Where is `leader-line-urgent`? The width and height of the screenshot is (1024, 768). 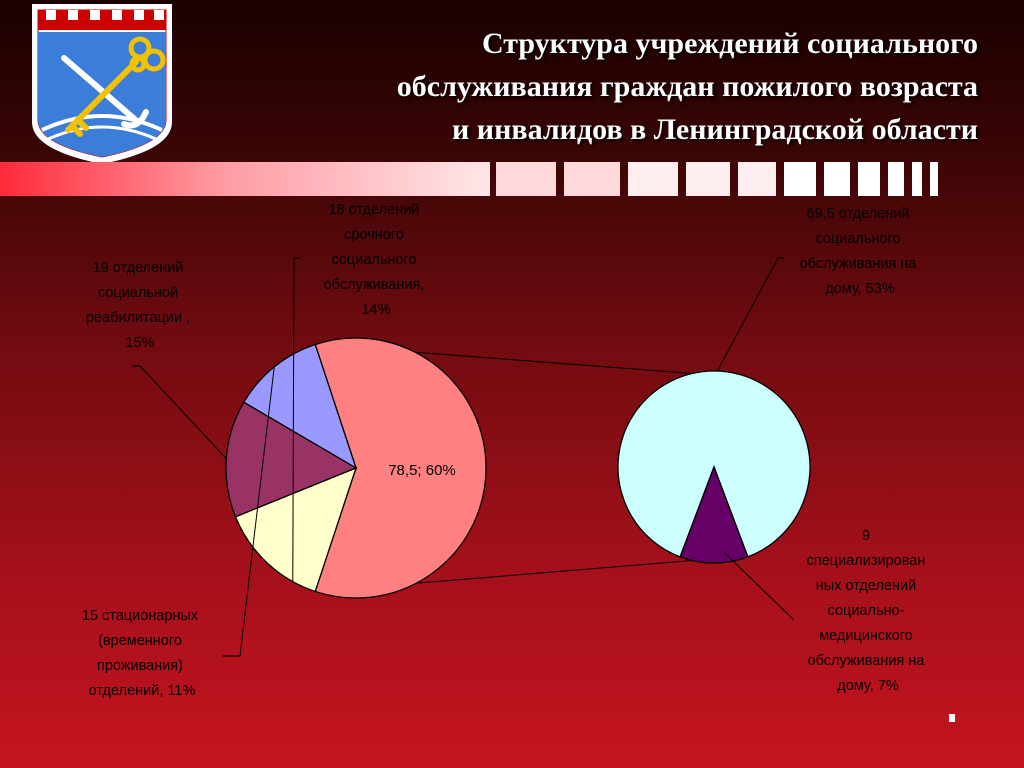
leader-line-urgent is located at coordinates (296, 419).